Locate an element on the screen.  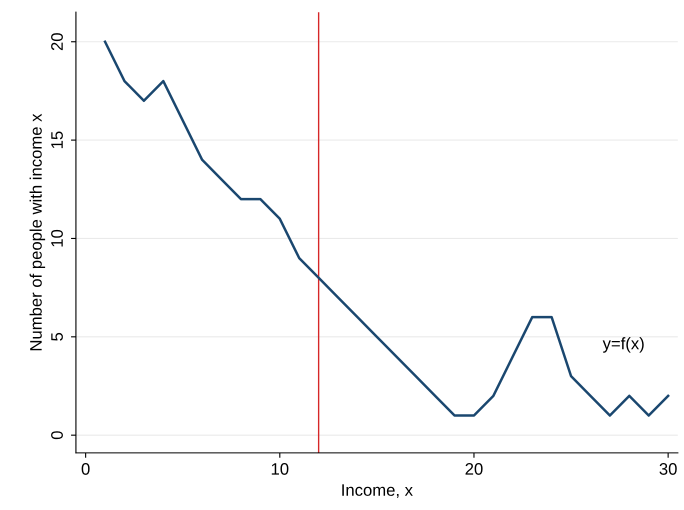
x-tick-label: 0 is located at coordinates (86, 469).